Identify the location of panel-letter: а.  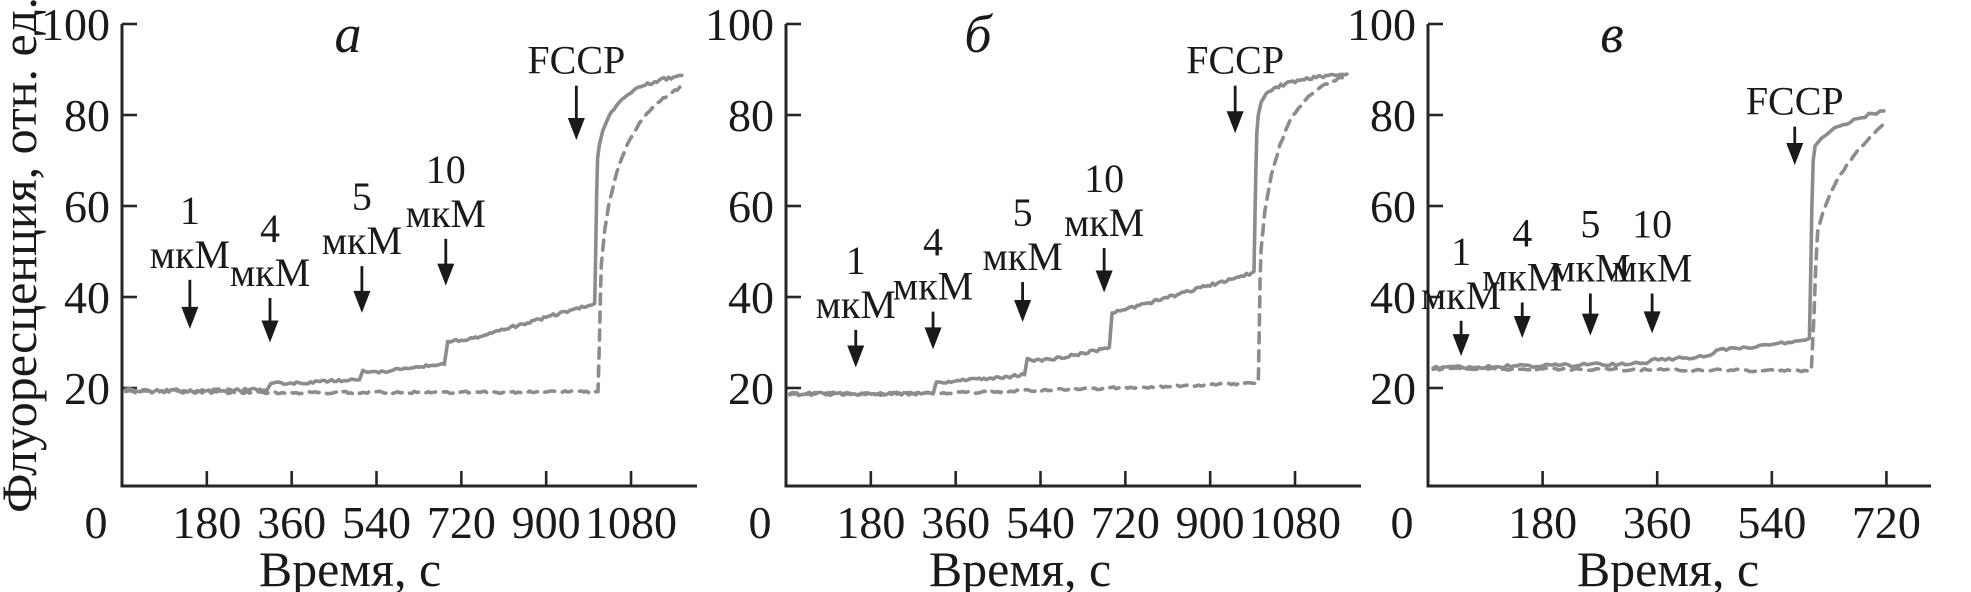
(348, 34).